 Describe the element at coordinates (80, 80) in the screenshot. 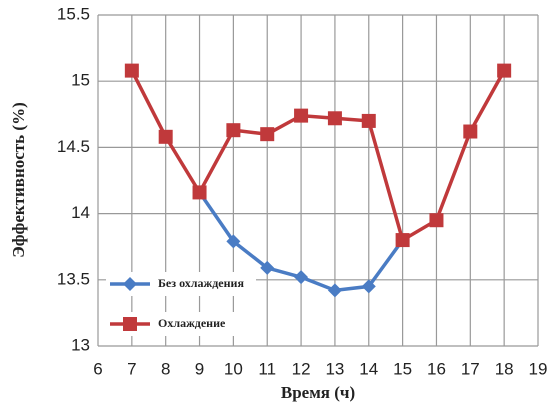

I see `y-tick-label: 15` at that location.